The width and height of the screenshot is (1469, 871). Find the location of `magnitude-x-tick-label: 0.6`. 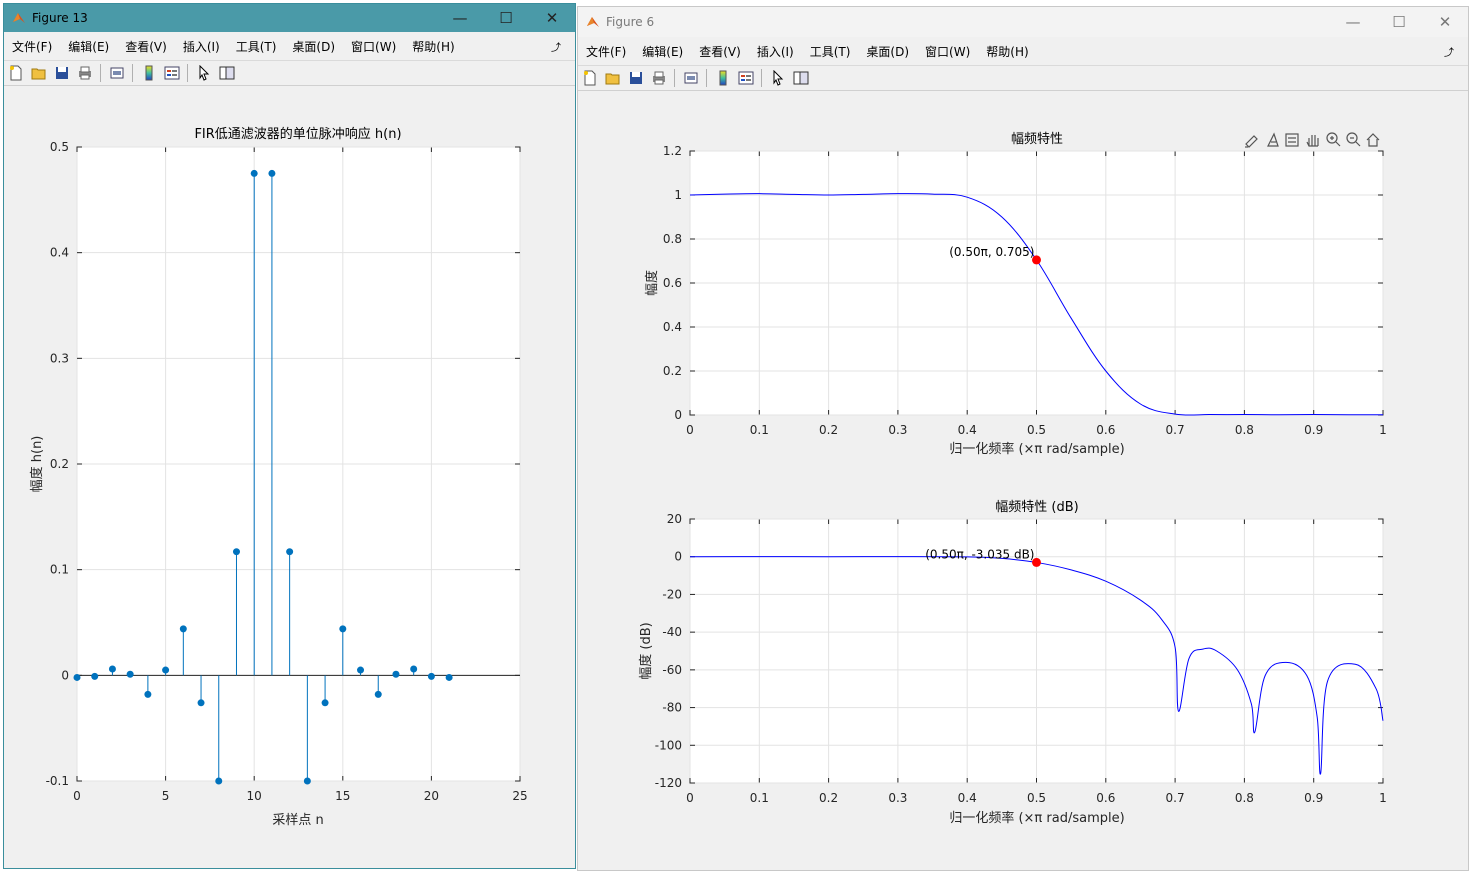

magnitude-x-tick-label: 0.6 is located at coordinates (1105, 430).